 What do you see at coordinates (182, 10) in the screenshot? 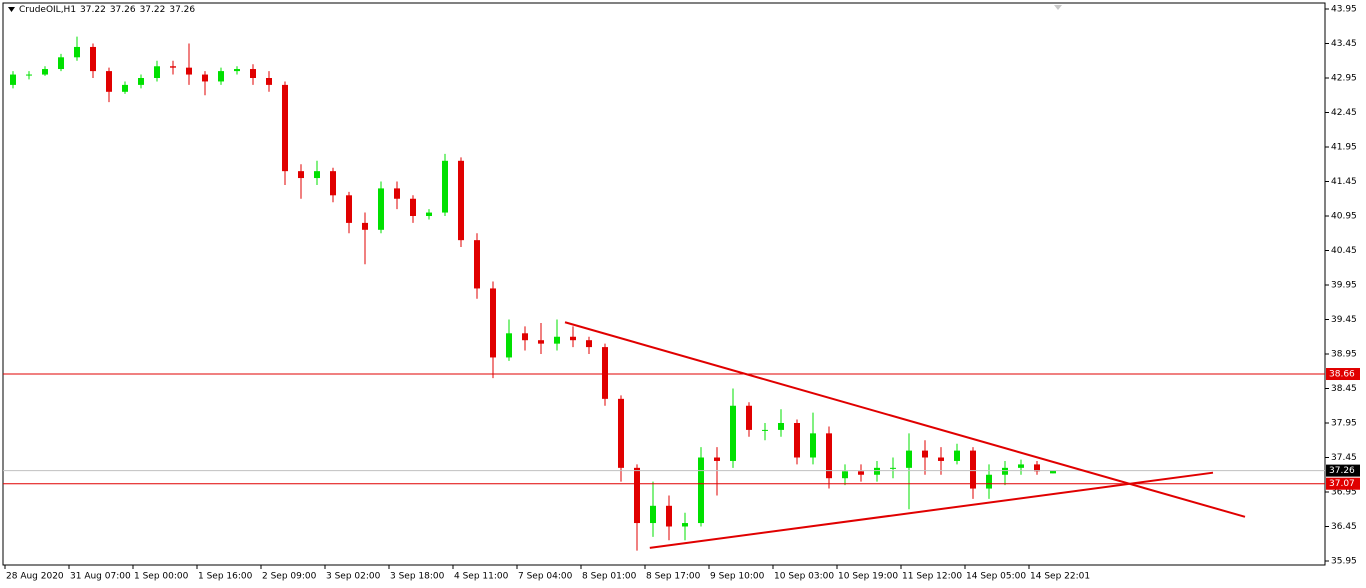
I see `quote-close: 37.26` at bounding box center [182, 10].